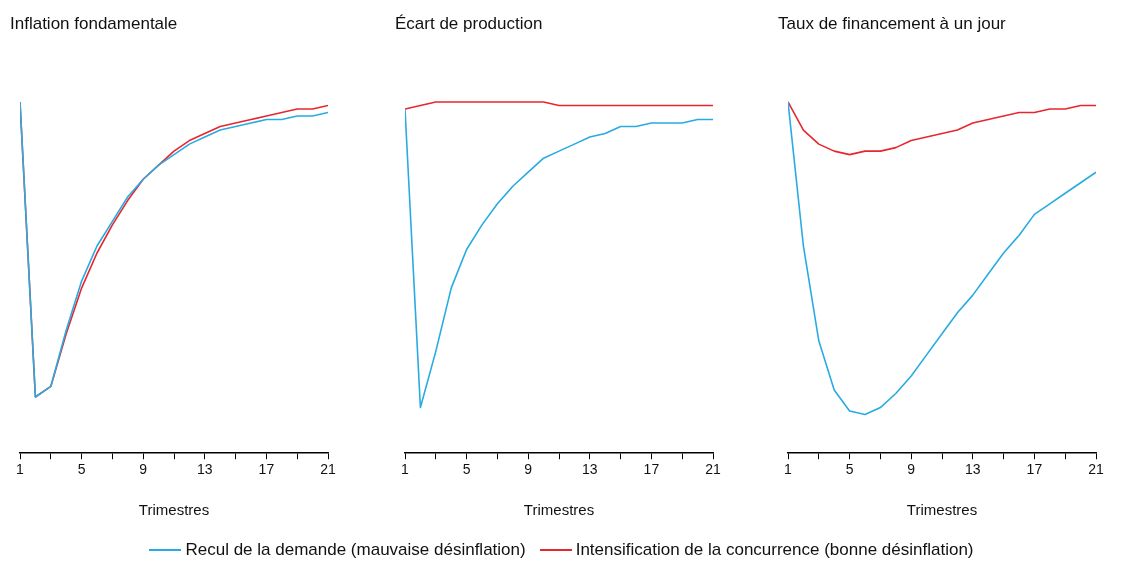 The height and width of the screenshot is (567, 1123). What do you see at coordinates (94, 24) in the screenshot?
I see `chart-title: Inflation fondamentale` at bounding box center [94, 24].